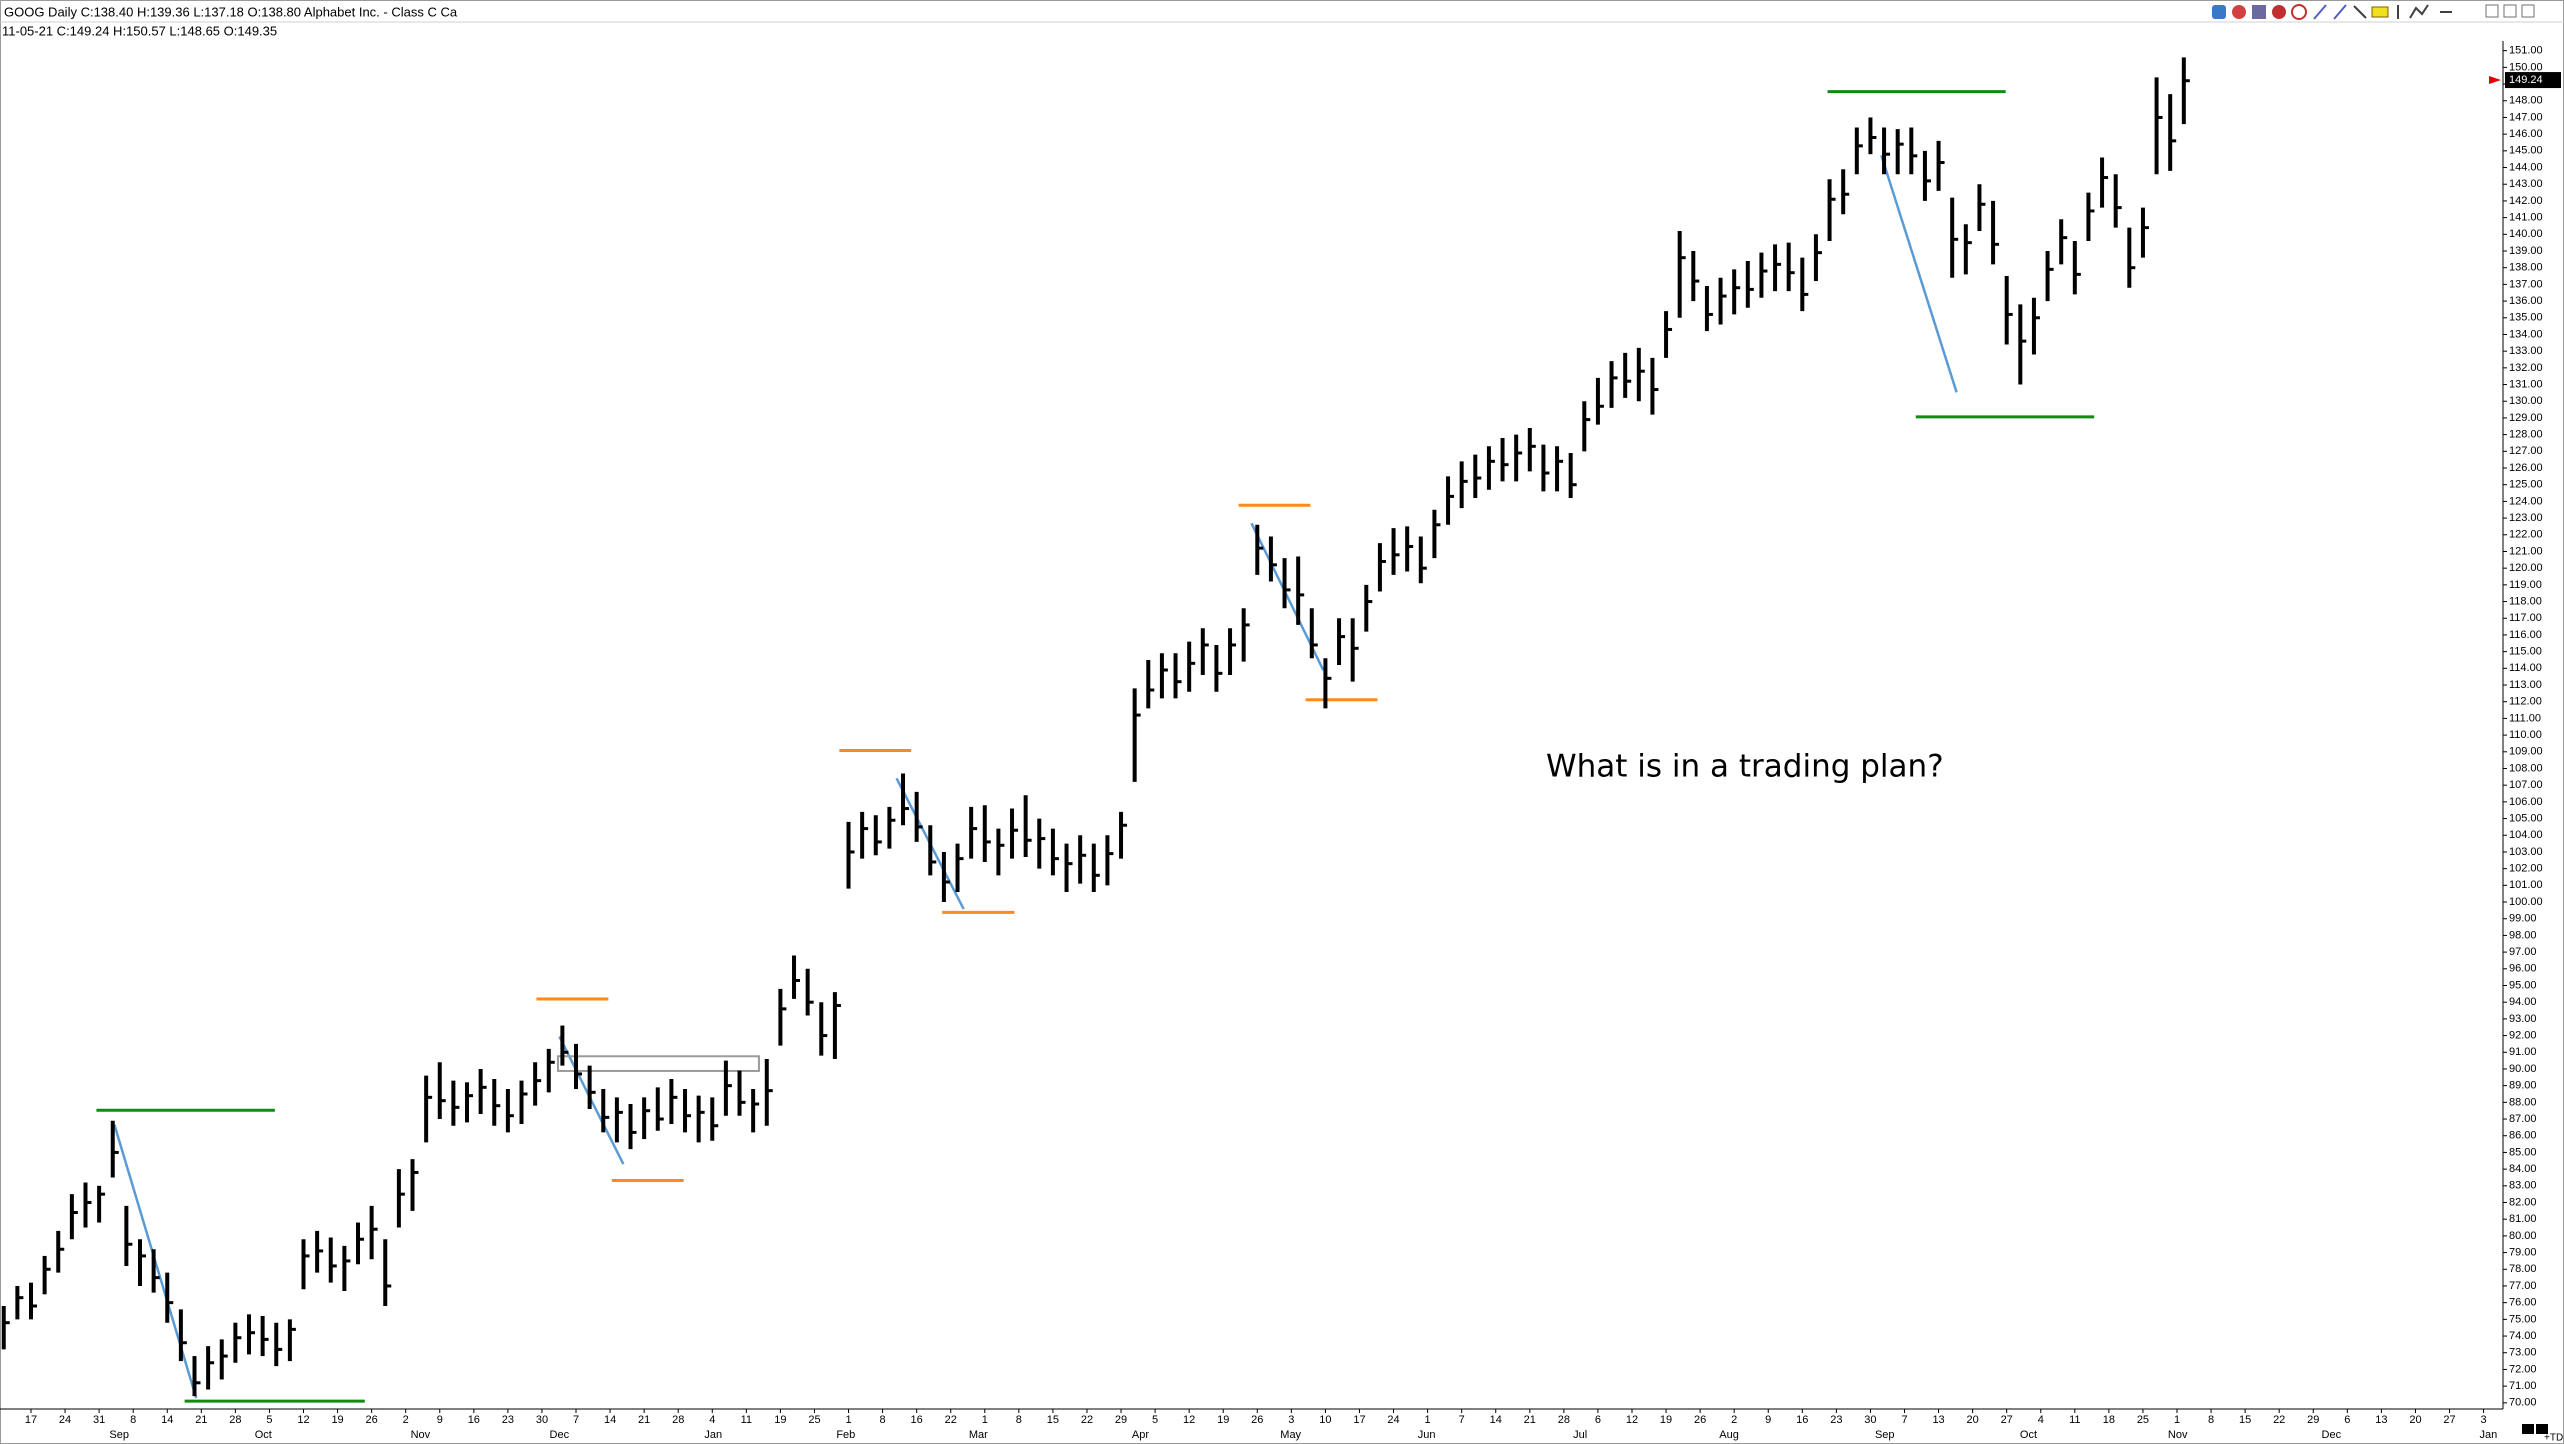 Image resolution: width=2564 pixels, height=1444 pixels. What do you see at coordinates (1580, 1435) in the screenshot?
I see `month-label: Jul` at bounding box center [1580, 1435].